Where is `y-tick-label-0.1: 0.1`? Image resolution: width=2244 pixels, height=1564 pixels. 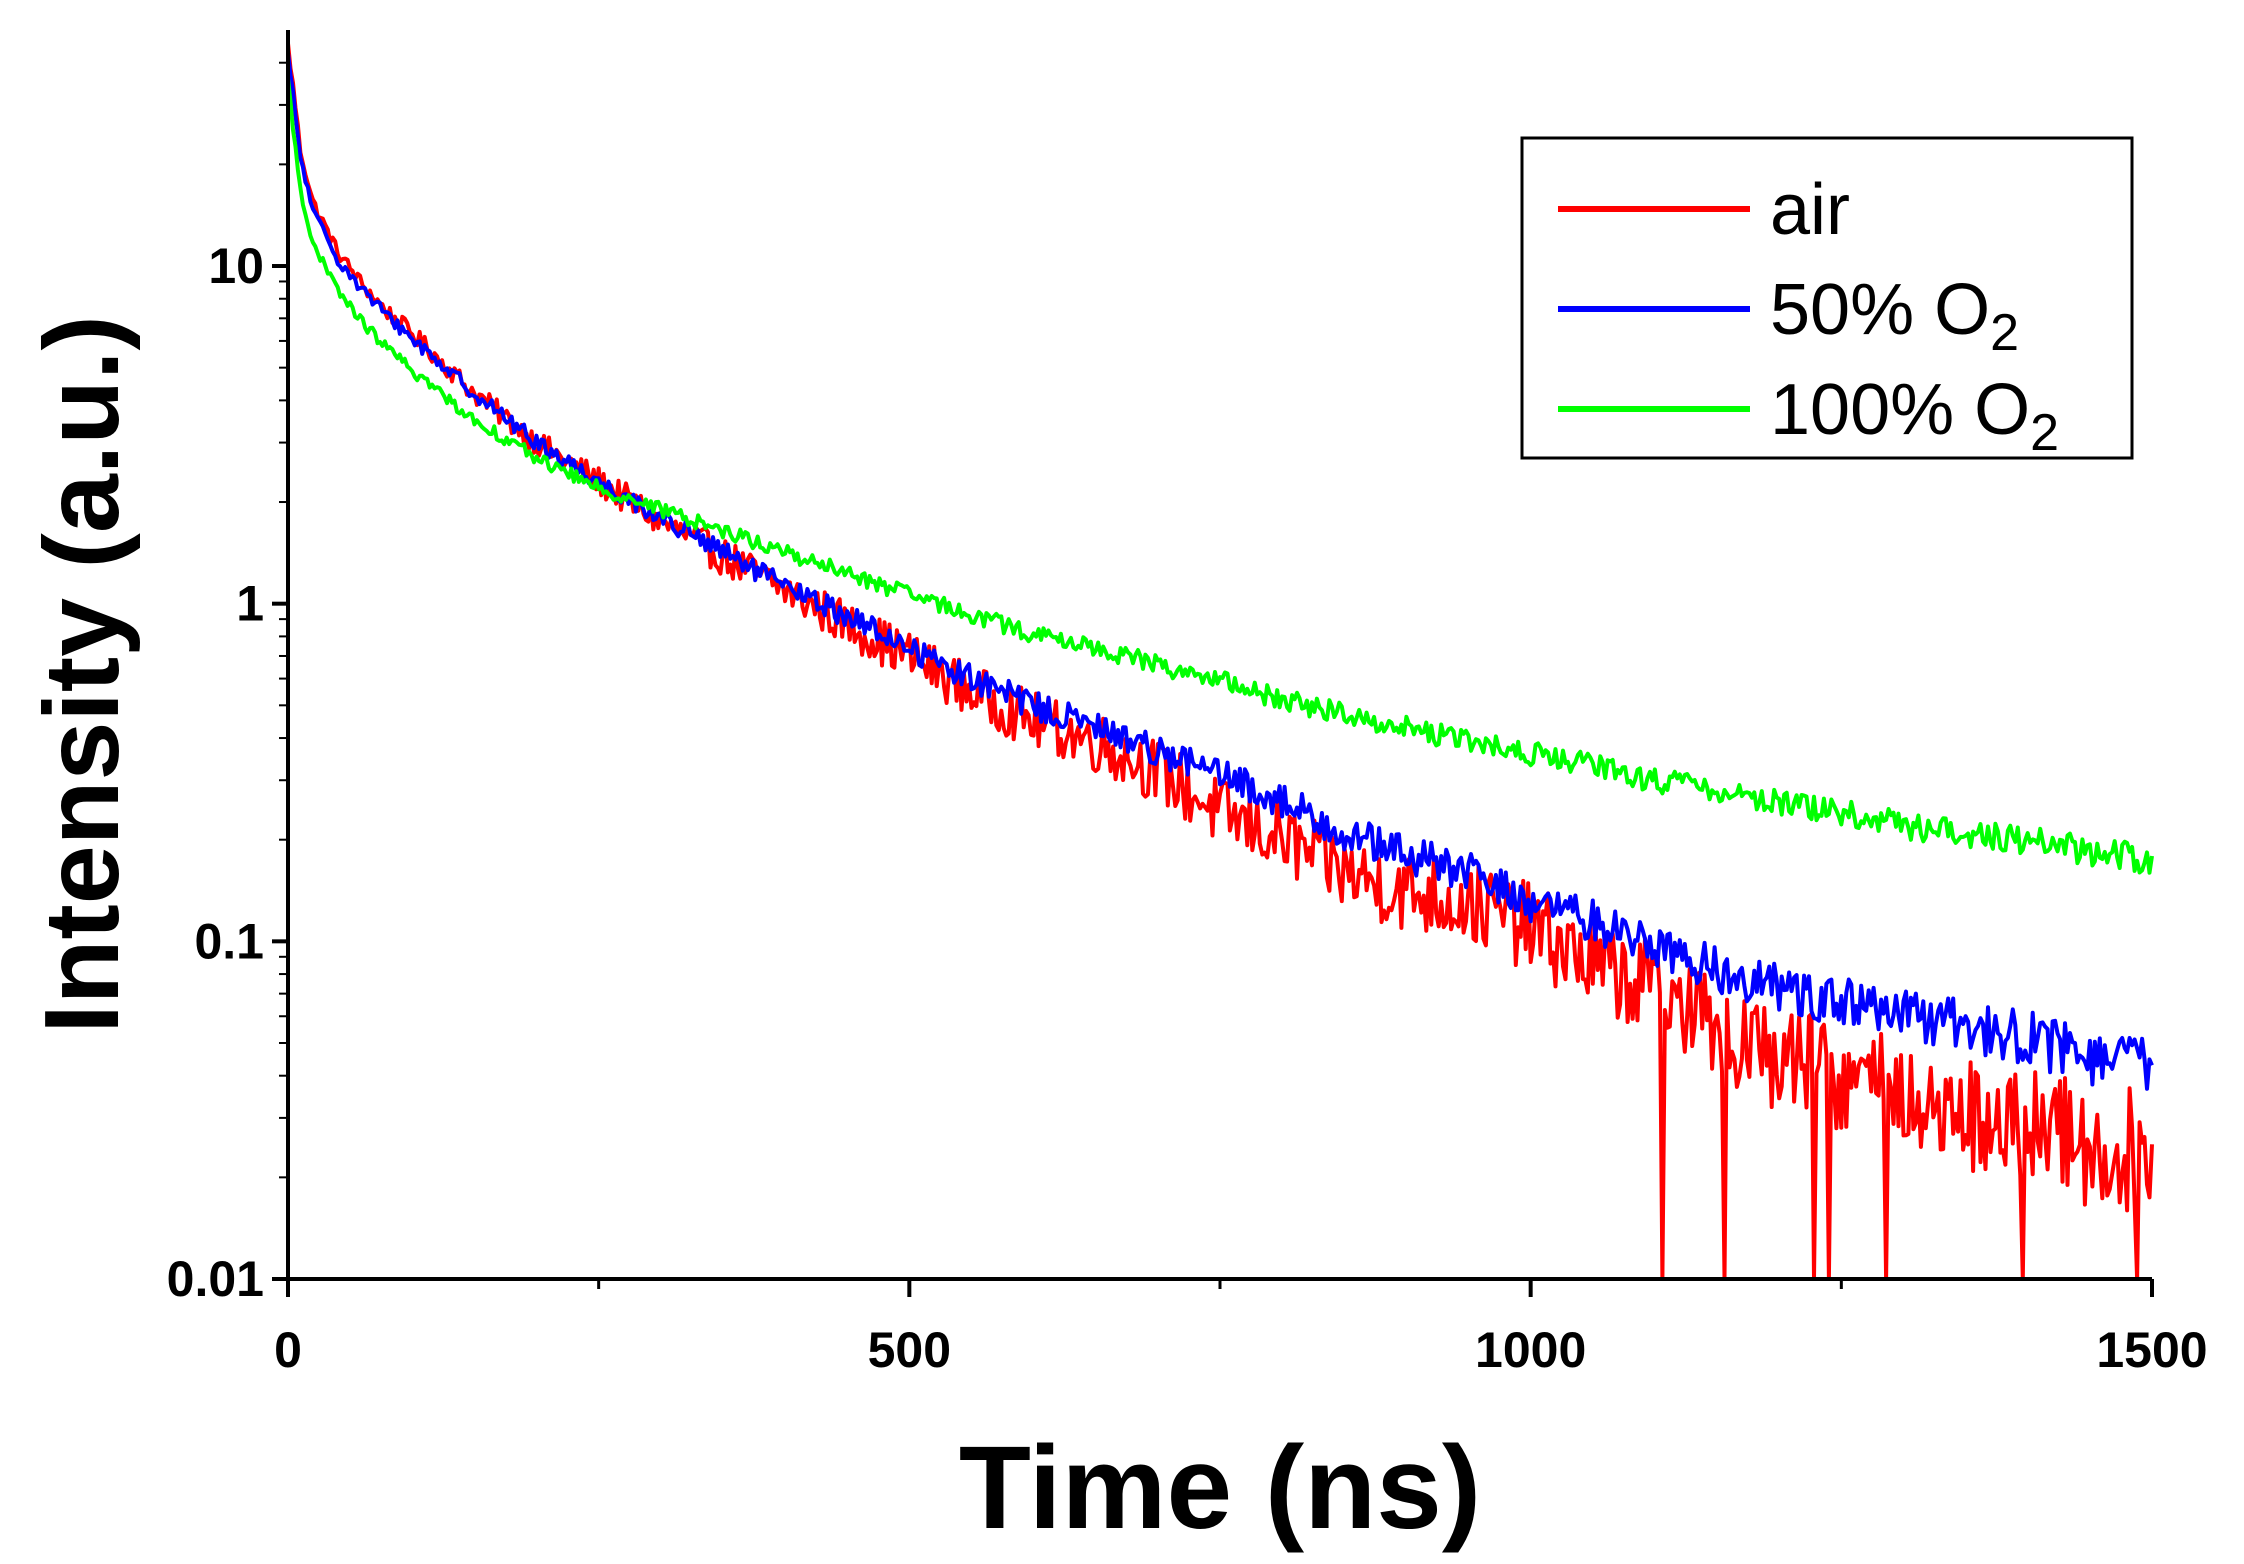 y-tick-label-0.1: 0.1 is located at coordinates (229, 941).